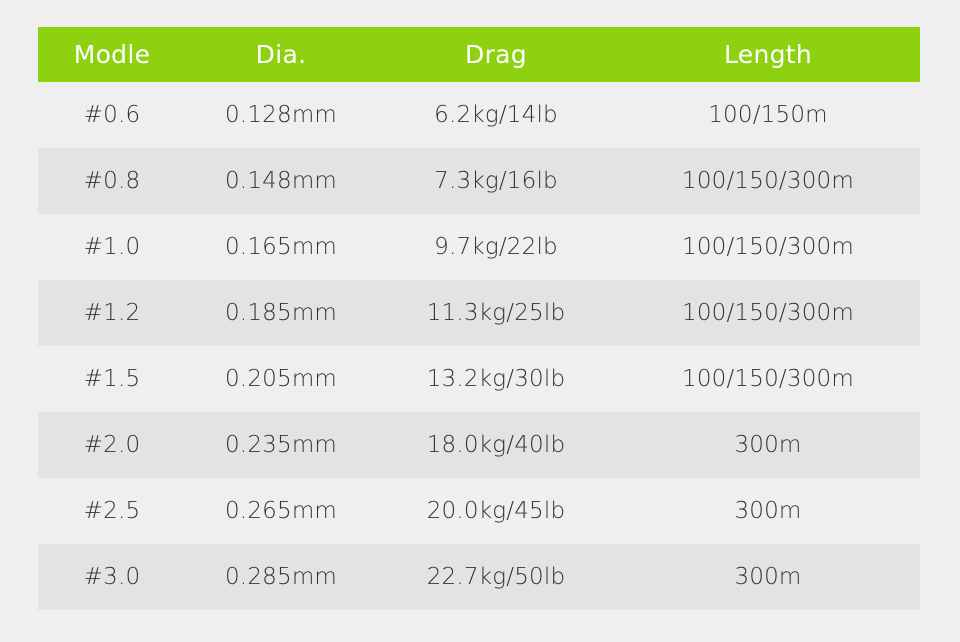 This screenshot has height=642, width=960. What do you see at coordinates (281, 576) in the screenshot?
I see `cell-dia: 0.285mm` at bounding box center [281, 576].